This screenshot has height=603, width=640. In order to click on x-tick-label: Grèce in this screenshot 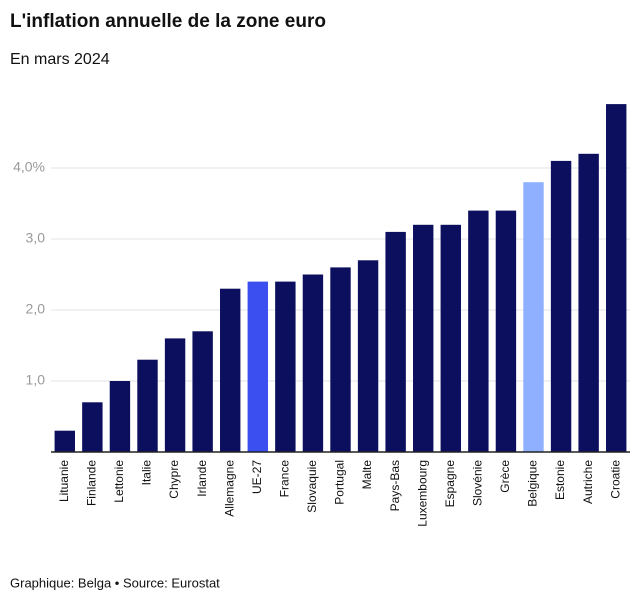, I will do `click(505, 476)`.